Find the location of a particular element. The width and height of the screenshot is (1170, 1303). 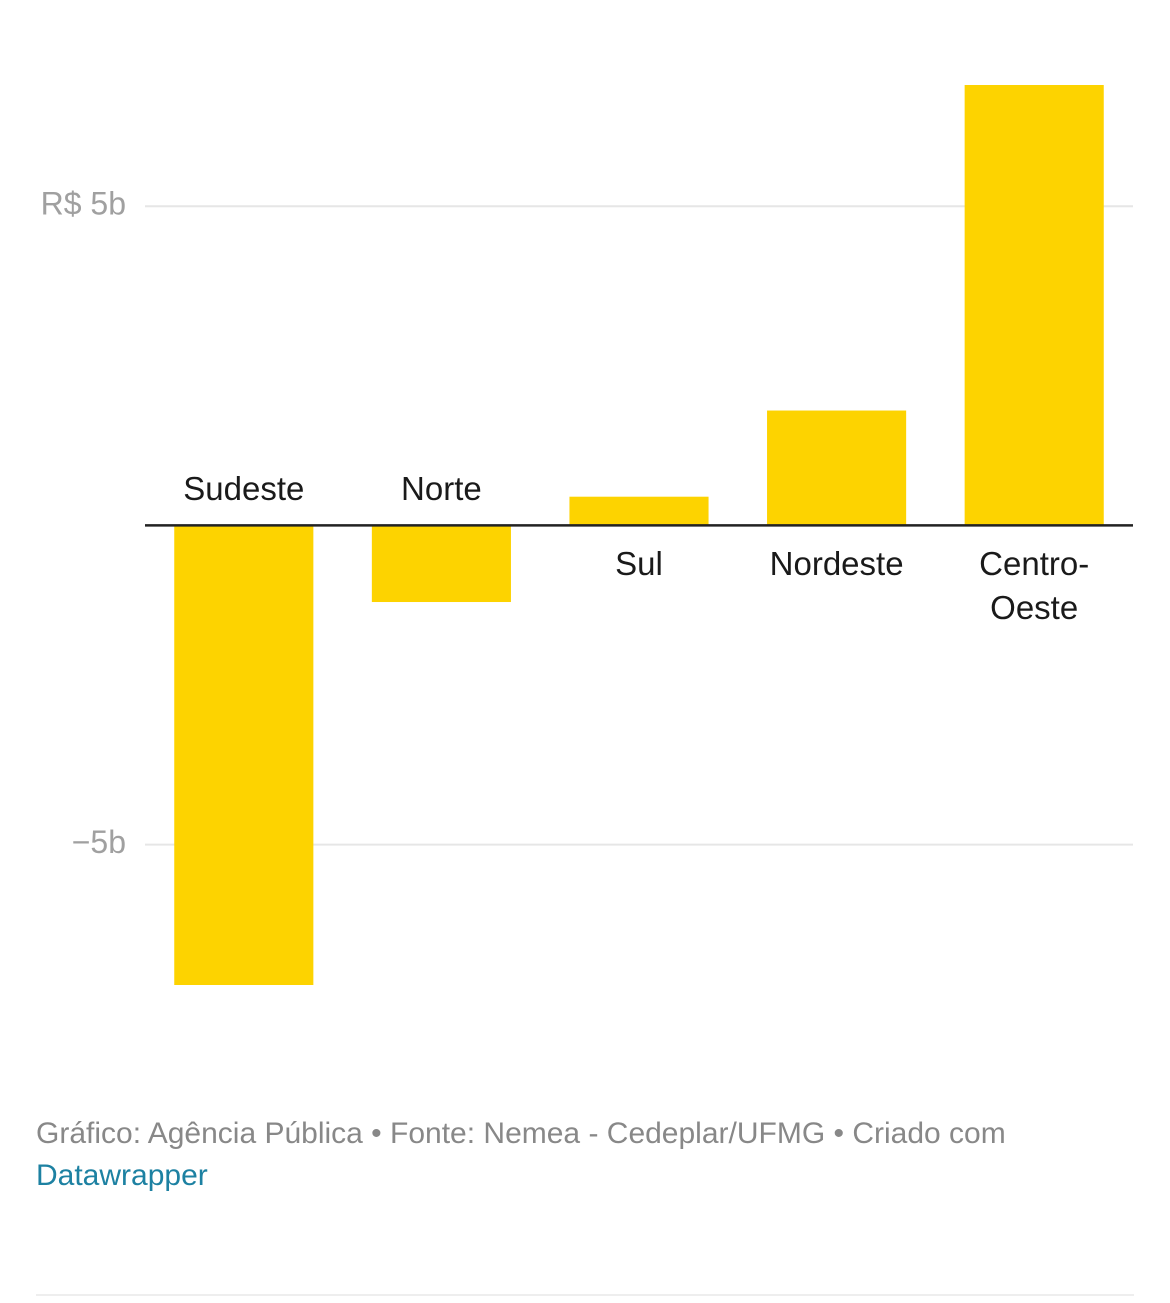

x-tick-label: Sul is located at coordinates (639, 564).